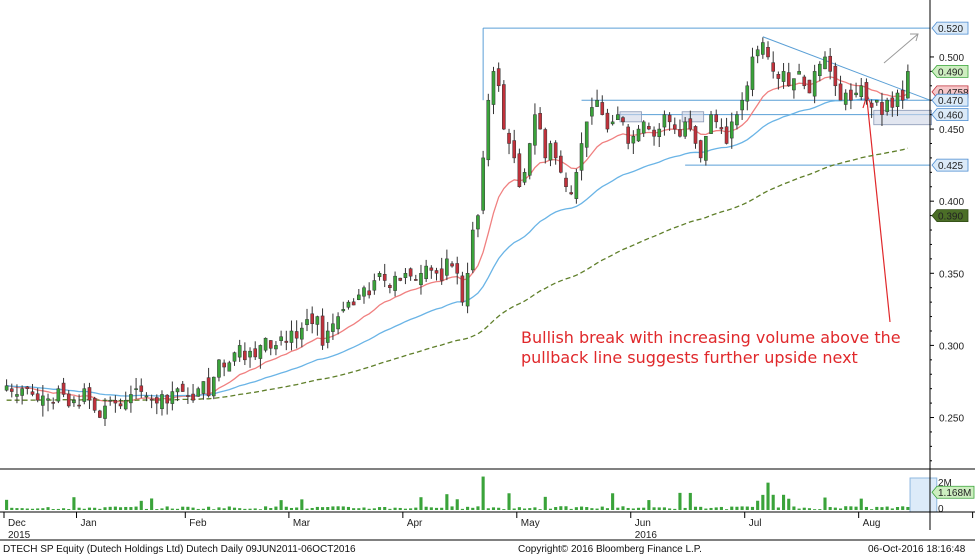  Describe the element at coordinates (693, 117) in the screenshot. I see `consolidation-box` at that location.